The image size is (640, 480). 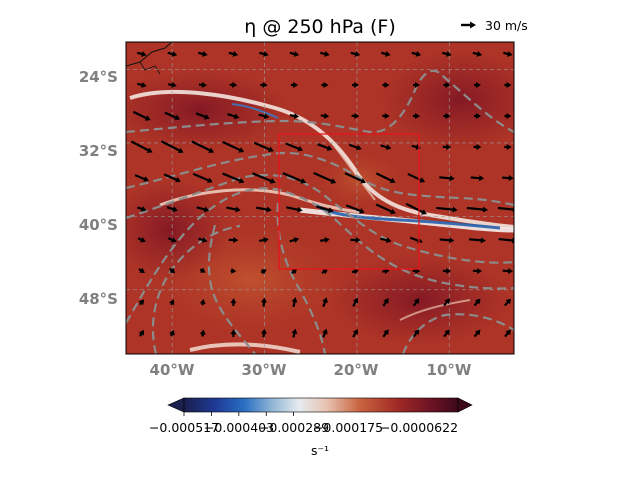 I want to click on quiver-key-arrowhead, so click(x=473, y=25).